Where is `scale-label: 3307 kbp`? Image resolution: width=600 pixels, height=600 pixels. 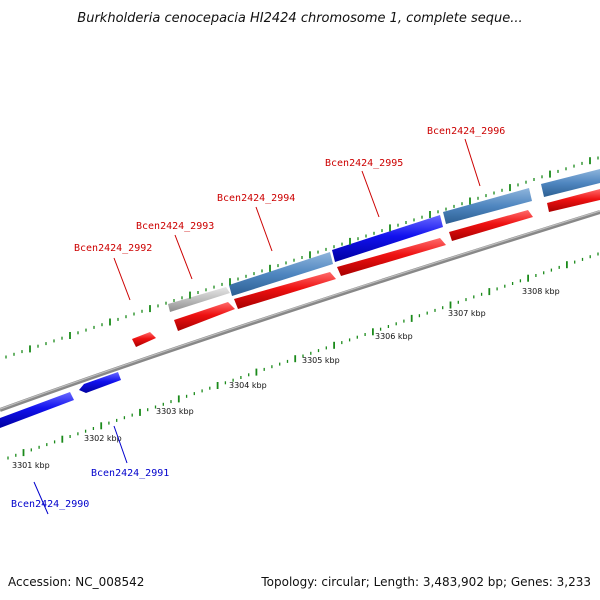 scale-label: 3307 kbp is located at coordinates (467, 313).